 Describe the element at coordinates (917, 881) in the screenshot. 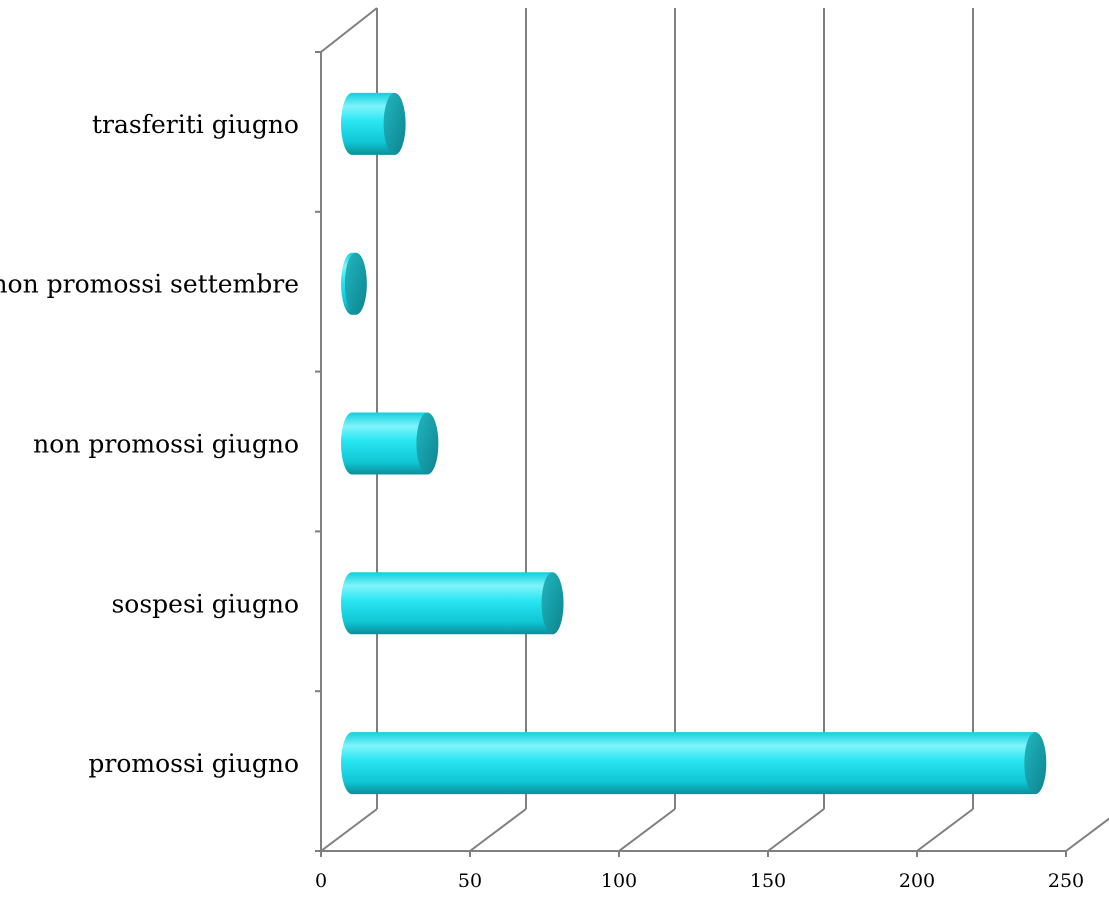

I see `x-tick-label: 200` at that location.